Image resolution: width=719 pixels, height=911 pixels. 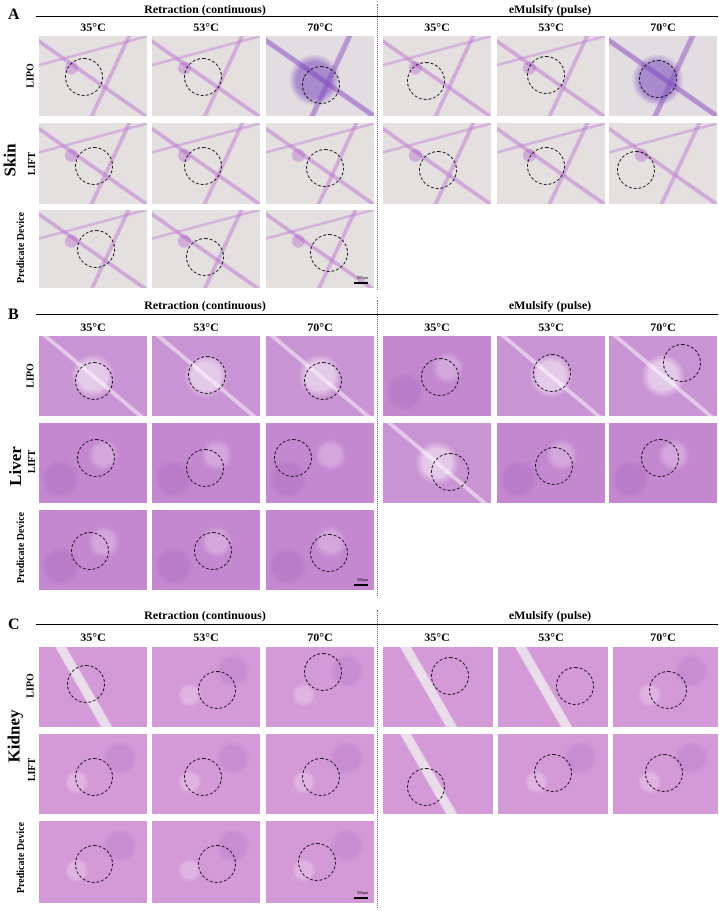 I want to click on organ-label: Liver, so click(x=15, y=466).